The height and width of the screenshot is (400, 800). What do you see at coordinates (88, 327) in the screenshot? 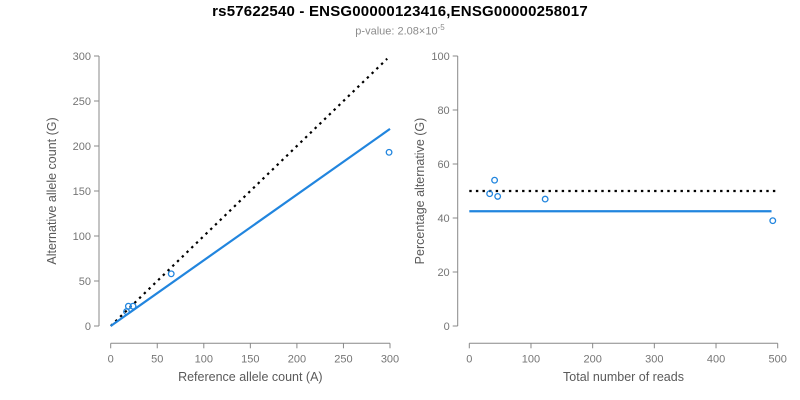
I see `left-plot-y-tick-label: 0` at bounding box center [88, 327].